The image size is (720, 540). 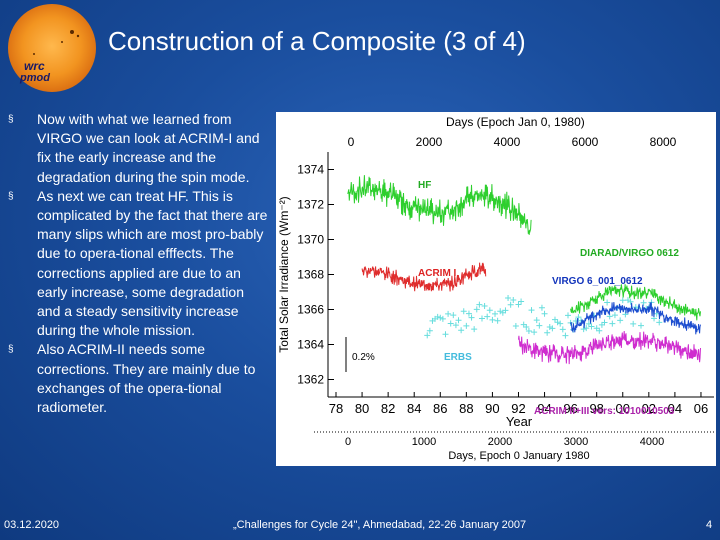 What do you see at coordinates (388, 408) in the screenshot?
I see `x-axis-tick-label: 82` at bounding box center [388, 408].